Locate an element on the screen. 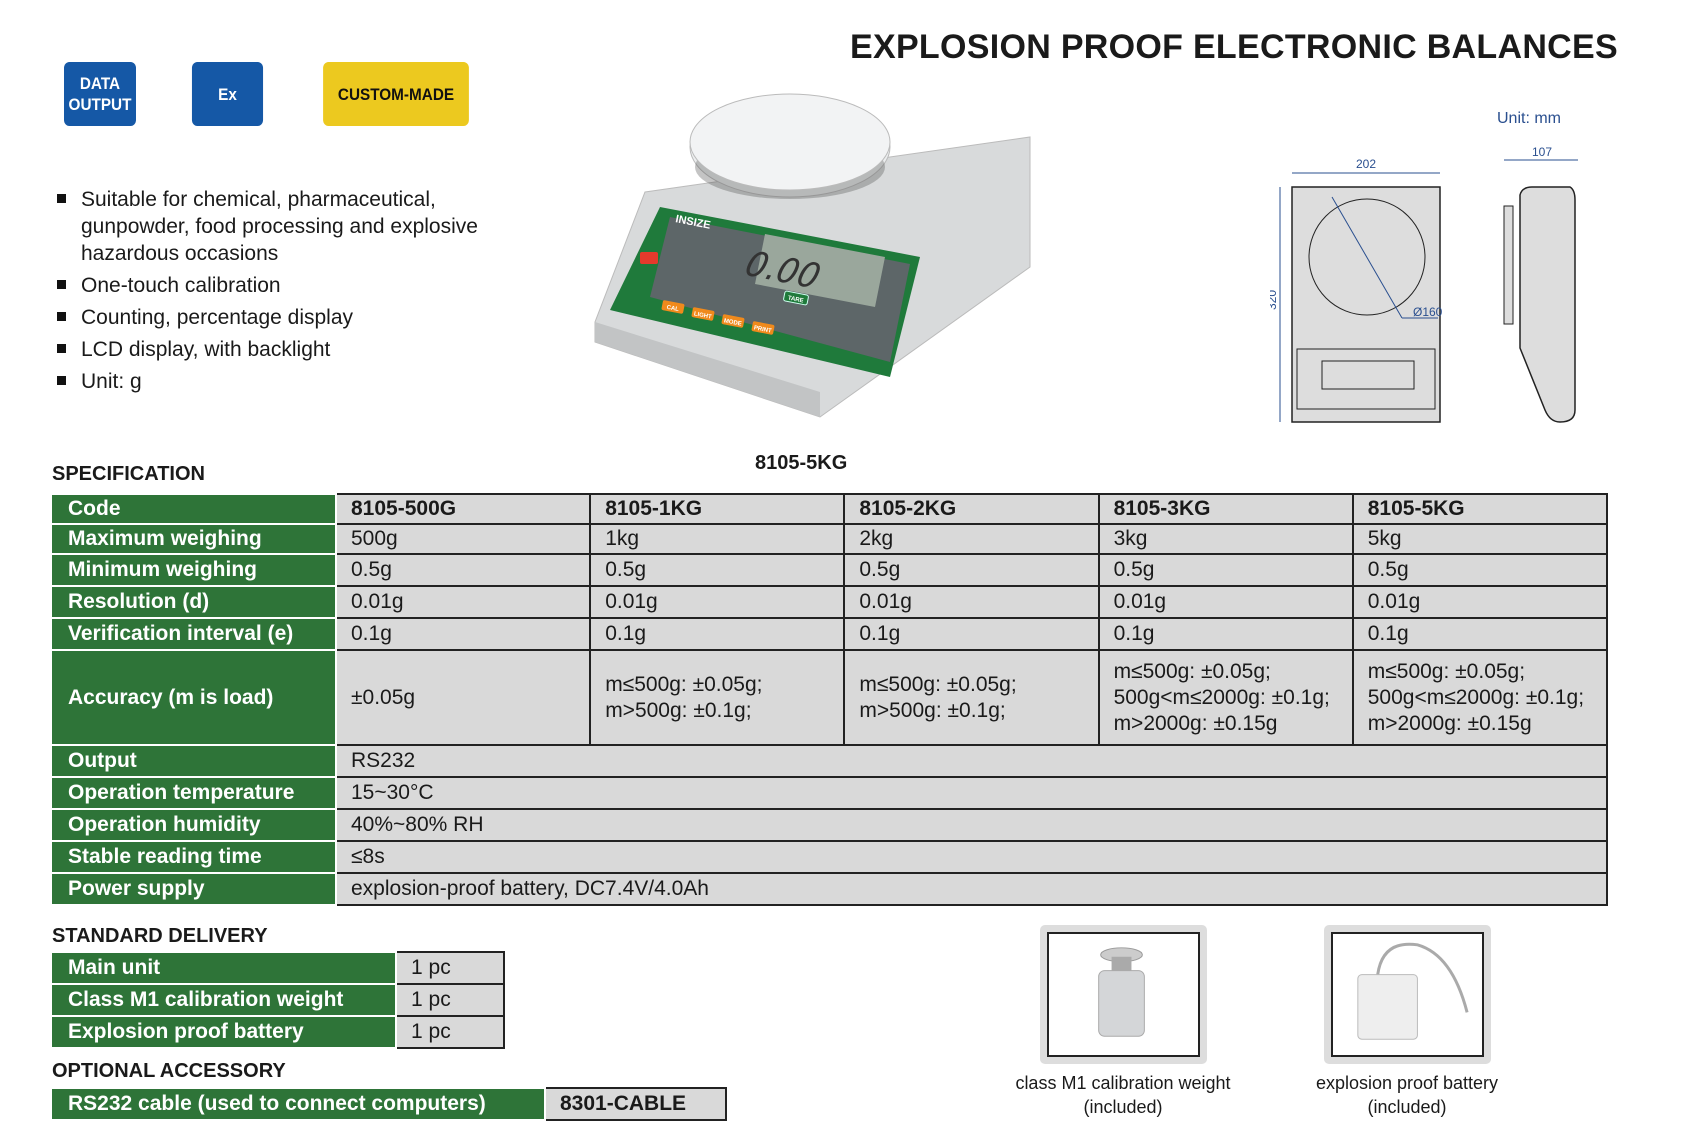 Image resolution: width=1701 pixels, height=1136 pixels. feature-item: LCD display, with backlight is located at coordinates (277, 349).